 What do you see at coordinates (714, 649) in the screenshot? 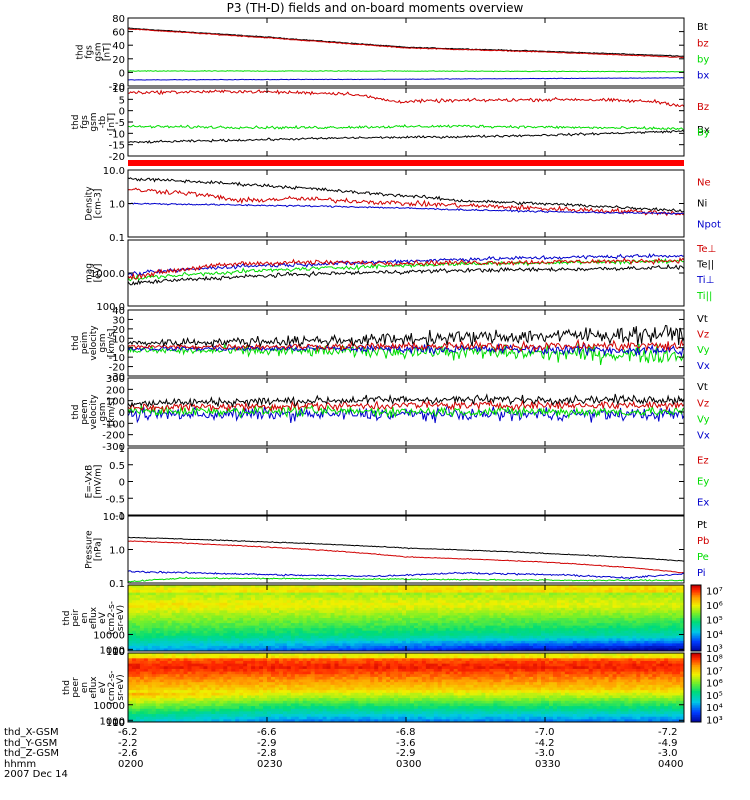
I see `colorbar-label-ion_eflux-0: 10³` at bounding box center [714, 649].